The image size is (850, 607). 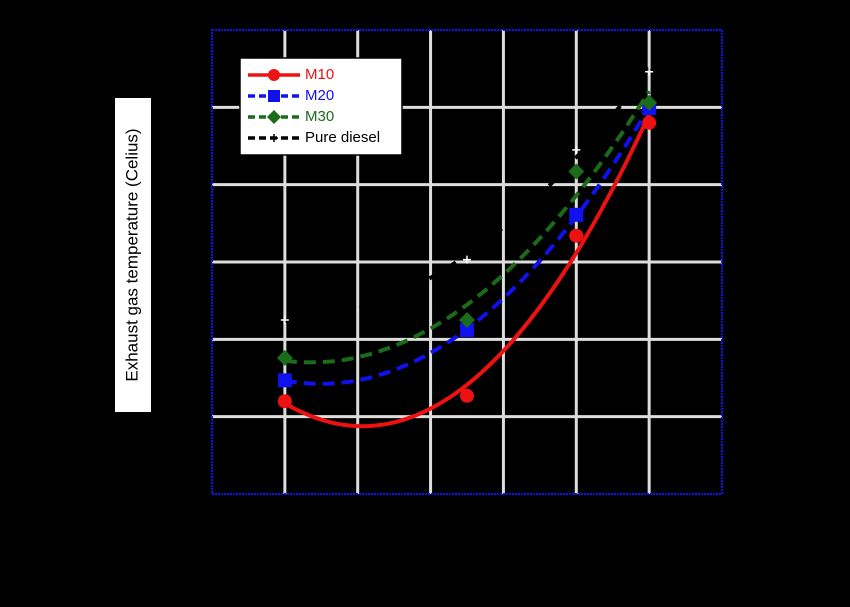 What do you see at coordinates (319, 116) in the screenshot?
I see `legend-label: M30` at bounding box center [319, 116].